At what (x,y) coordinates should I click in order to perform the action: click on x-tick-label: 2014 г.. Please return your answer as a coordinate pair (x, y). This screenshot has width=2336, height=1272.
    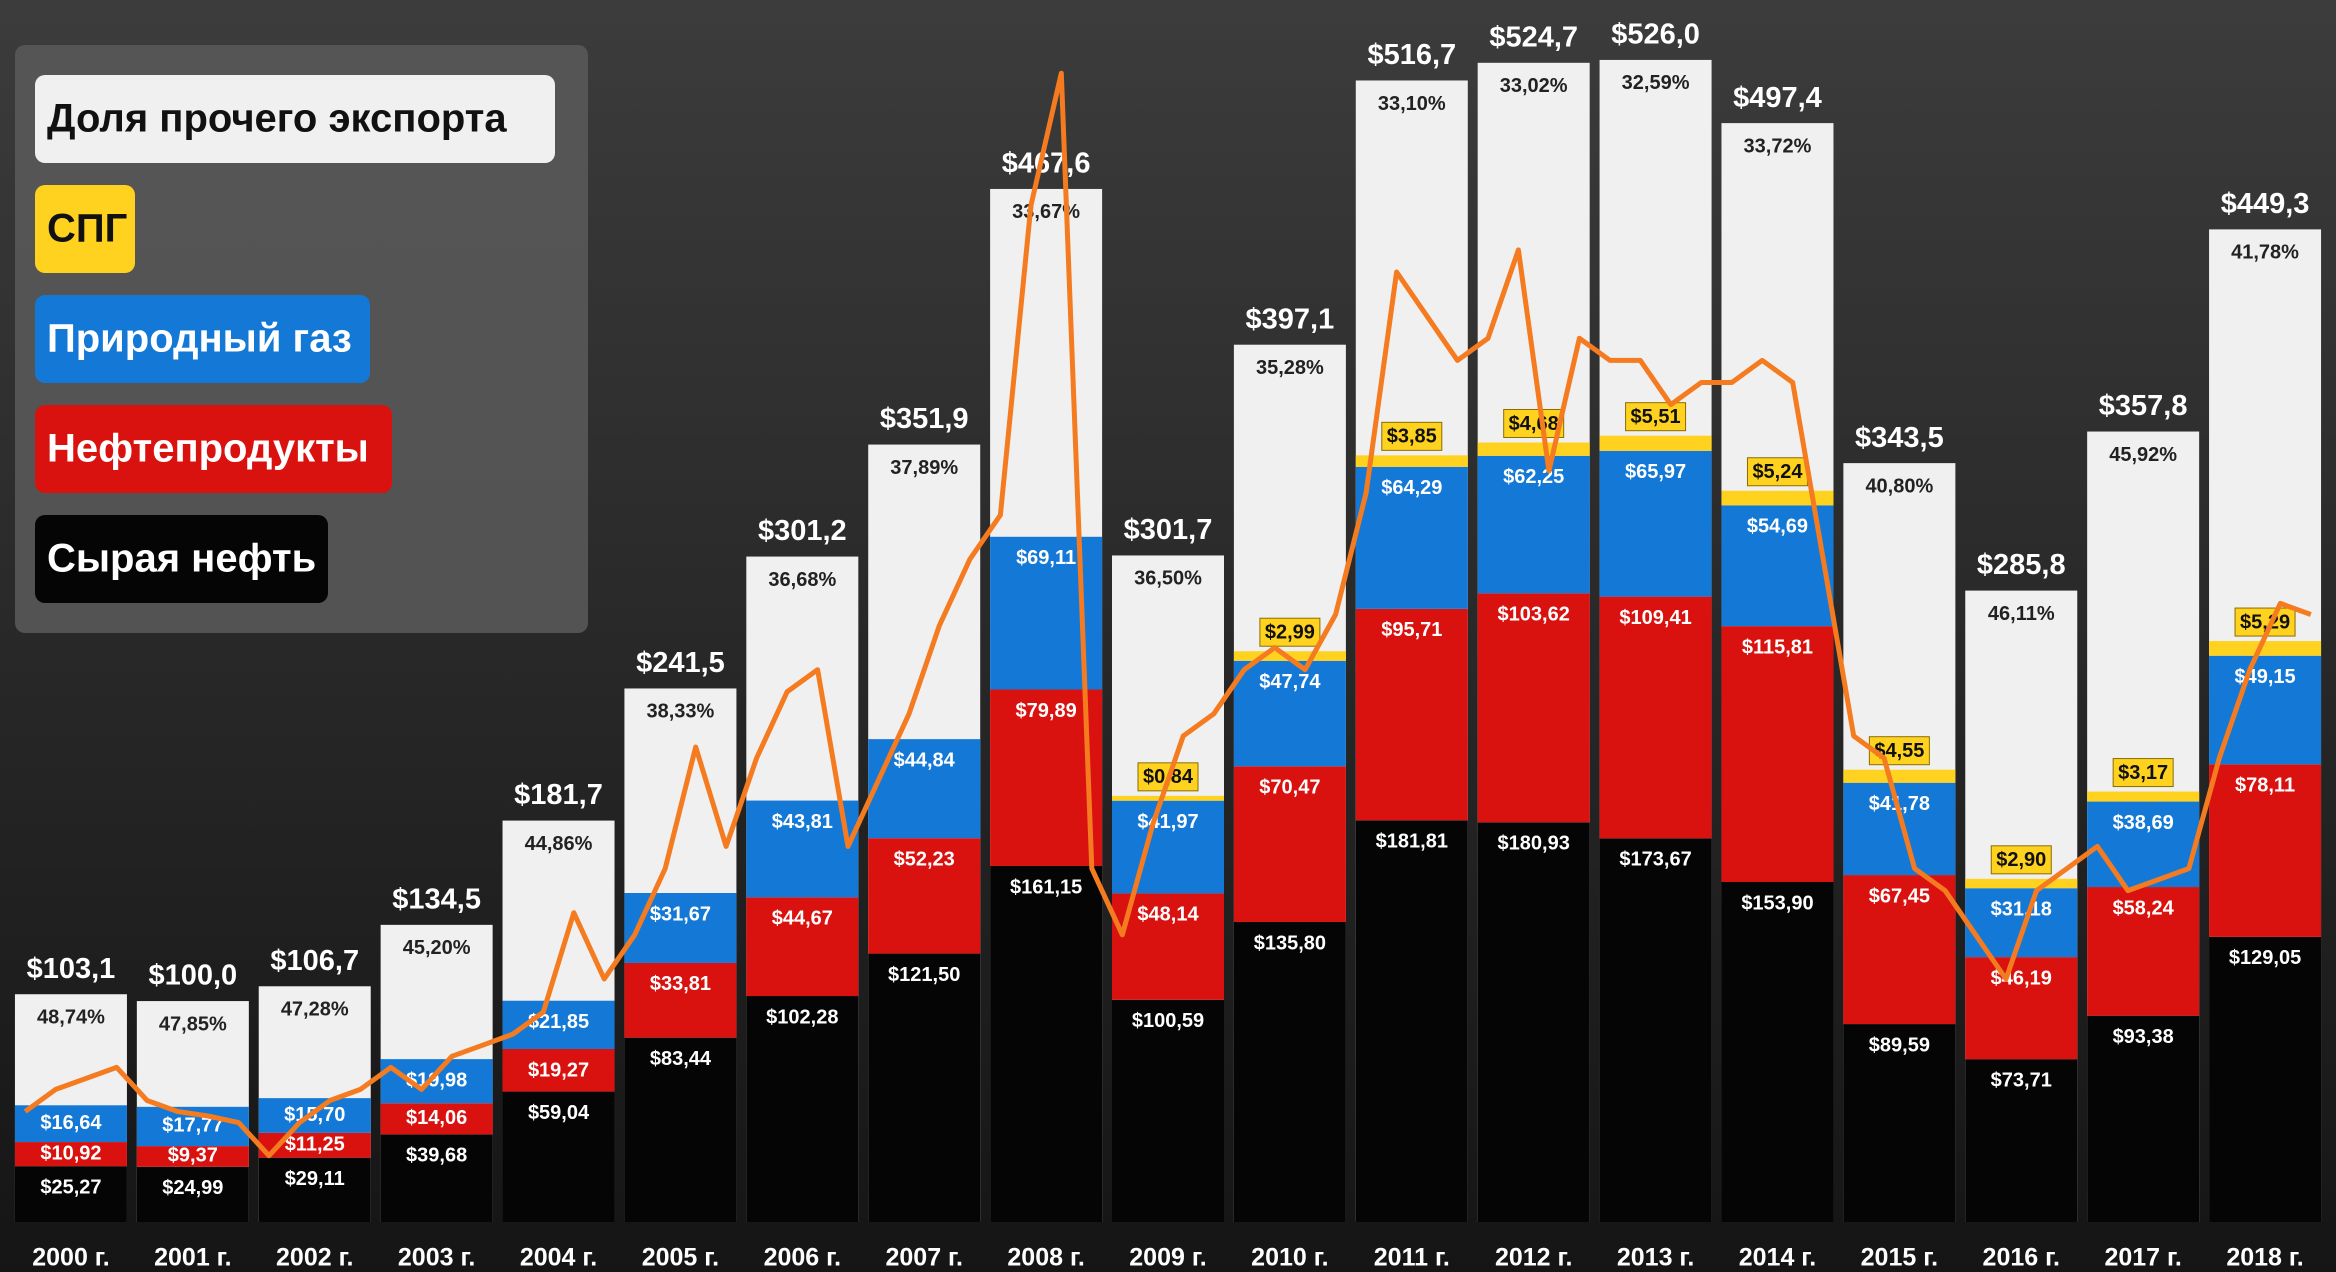
    Looking at the image, I should click on (1777, 1258).